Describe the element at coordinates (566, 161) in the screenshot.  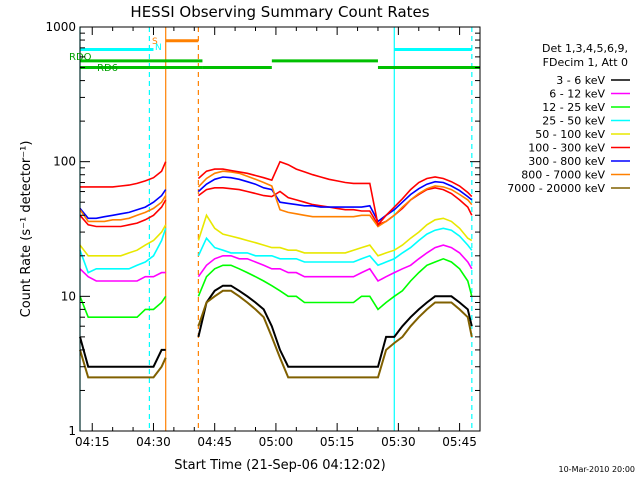
I see `legend-label-300-800-kev: 300 - 800 keV` at that location.